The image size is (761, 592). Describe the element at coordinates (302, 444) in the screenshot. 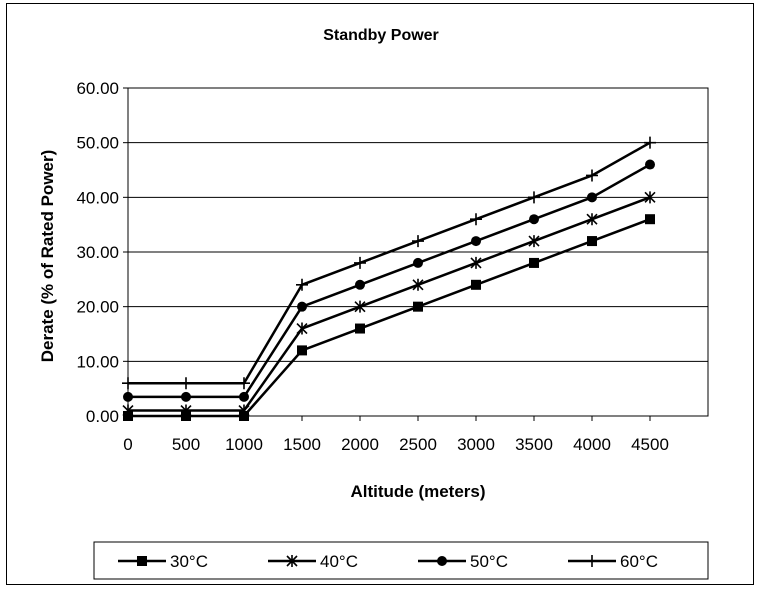

I see `x-tick-label: 1500` at that location.